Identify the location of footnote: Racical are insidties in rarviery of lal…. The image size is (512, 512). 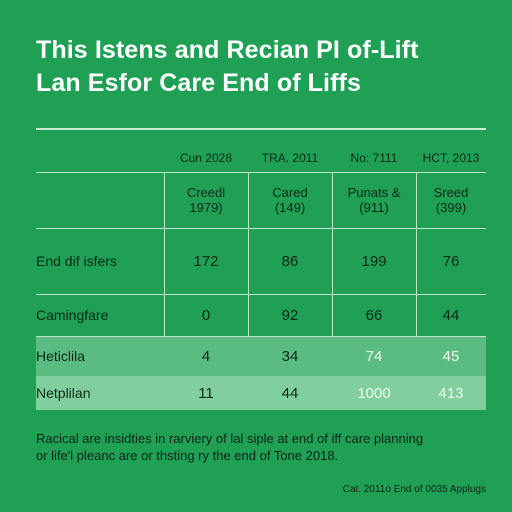
(256, 447).